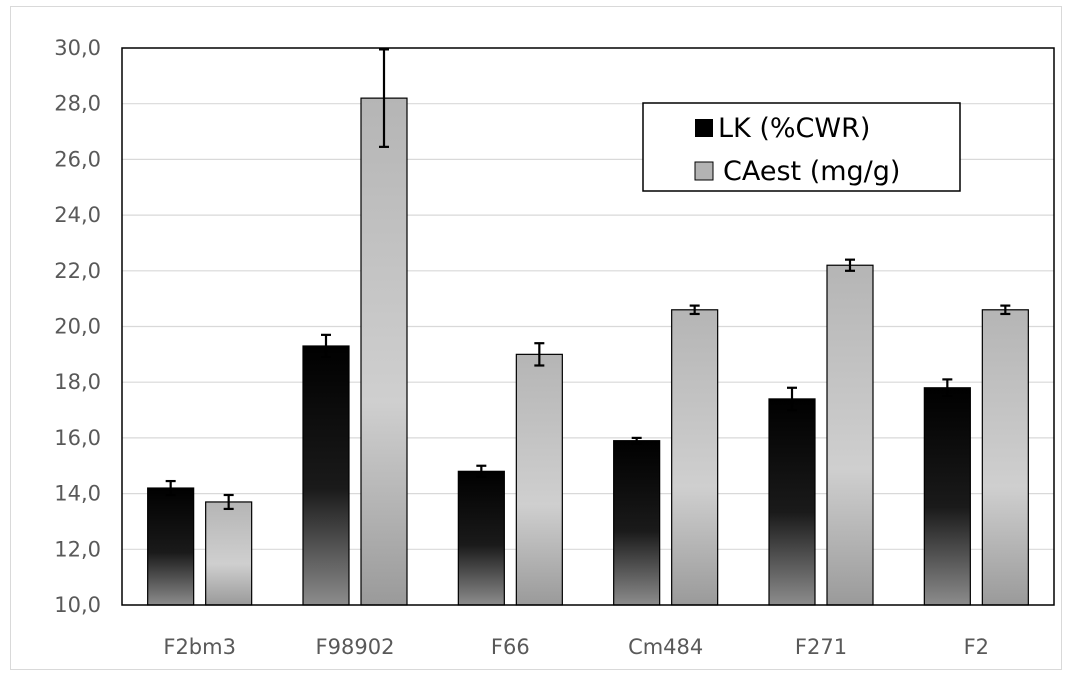 The image size is (1071, 678). I want to click on legend-label-lk: LK (%CWR), so click(794, 128).